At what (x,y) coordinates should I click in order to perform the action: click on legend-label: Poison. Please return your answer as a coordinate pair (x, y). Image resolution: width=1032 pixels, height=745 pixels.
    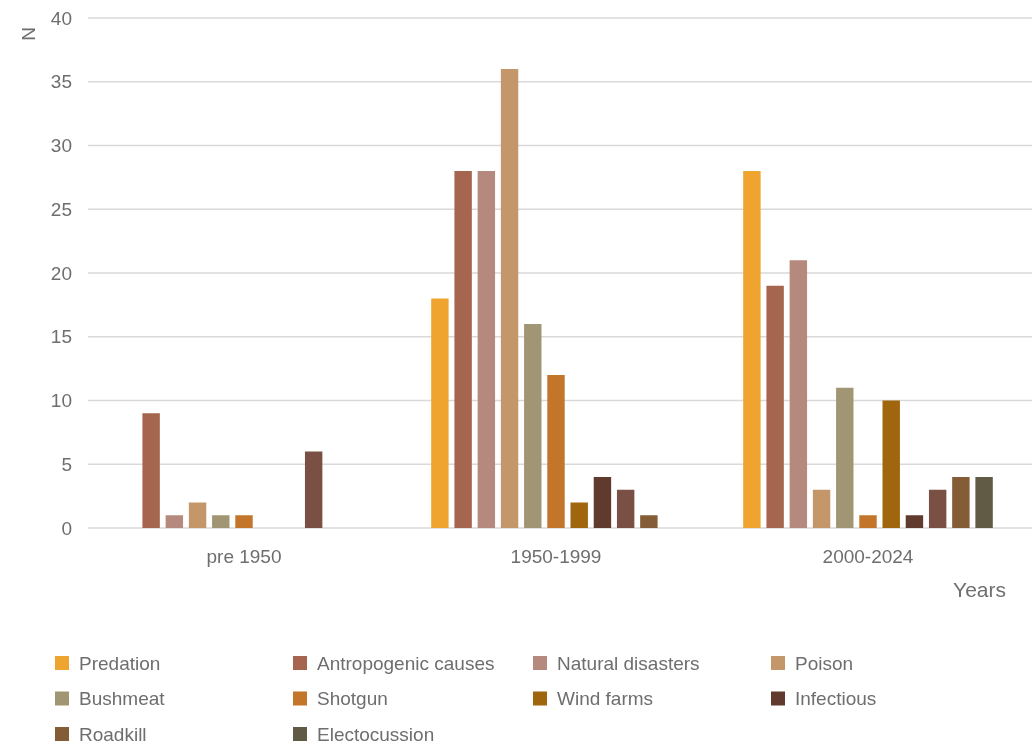
    Looking at the image, I should click on (824, 663).